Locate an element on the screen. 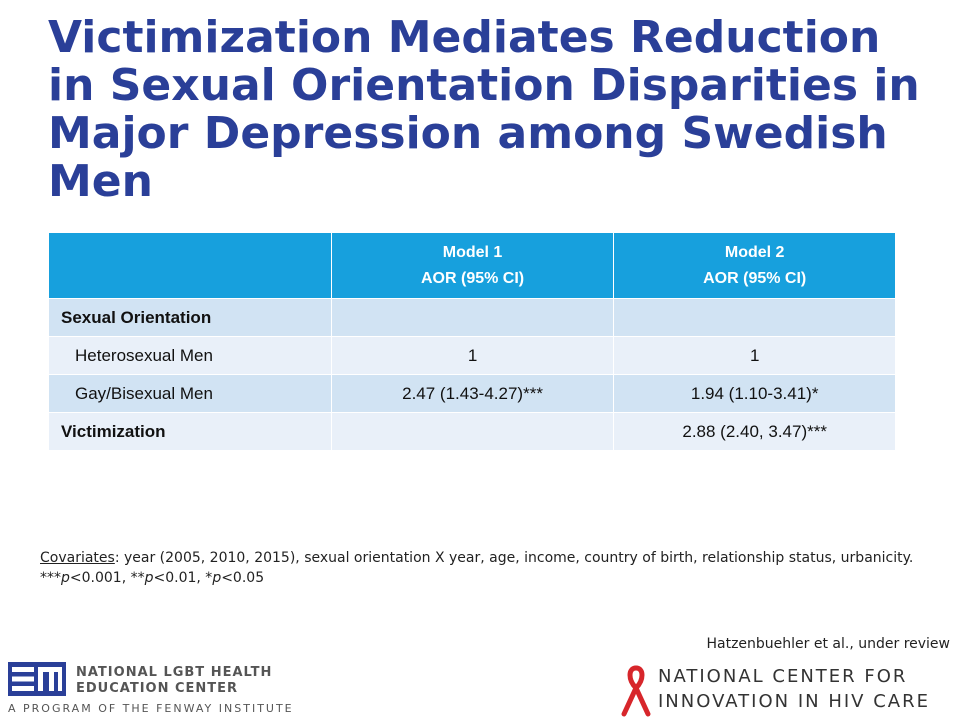 This screenshot has width=960, height=720. sig-stars: *** is located at coordinates (50, 578).